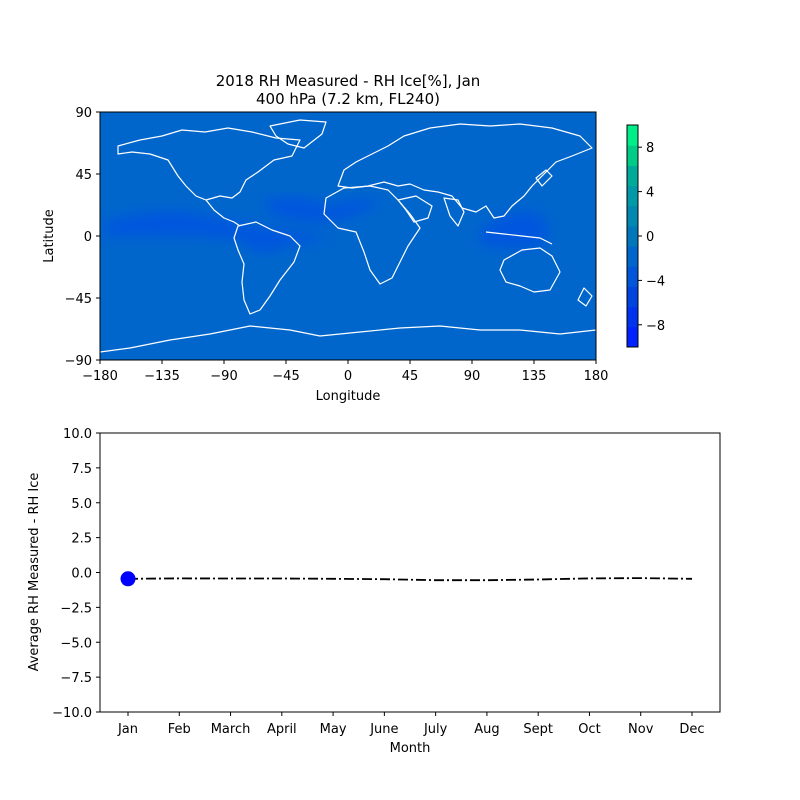 The height and width of the screenshot is (800, 800). Describe the element at coordinates (514, 229) in the screenshot. I see `anomaly-west-pacific` at that location.